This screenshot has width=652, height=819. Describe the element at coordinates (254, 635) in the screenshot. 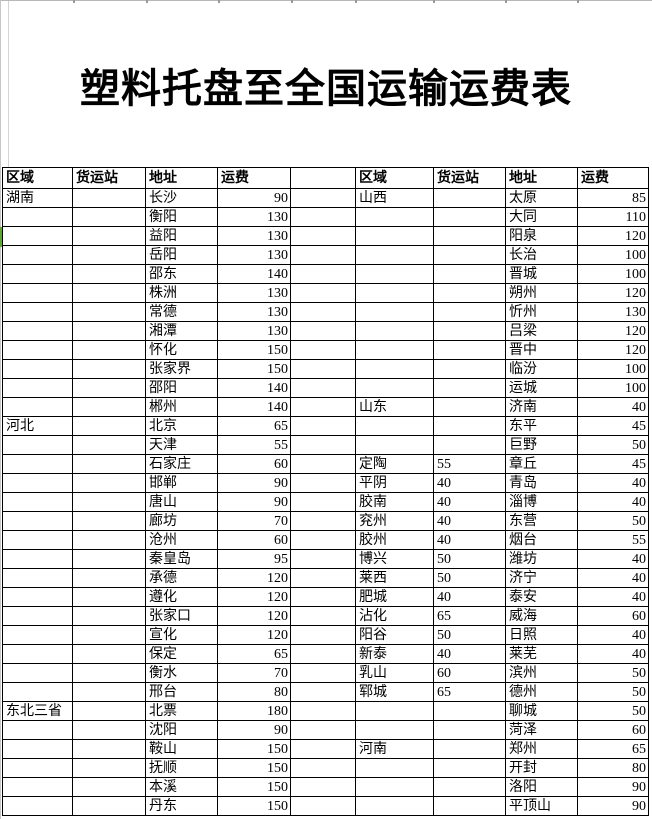

I see `left-fee-cell: 120` at that location.